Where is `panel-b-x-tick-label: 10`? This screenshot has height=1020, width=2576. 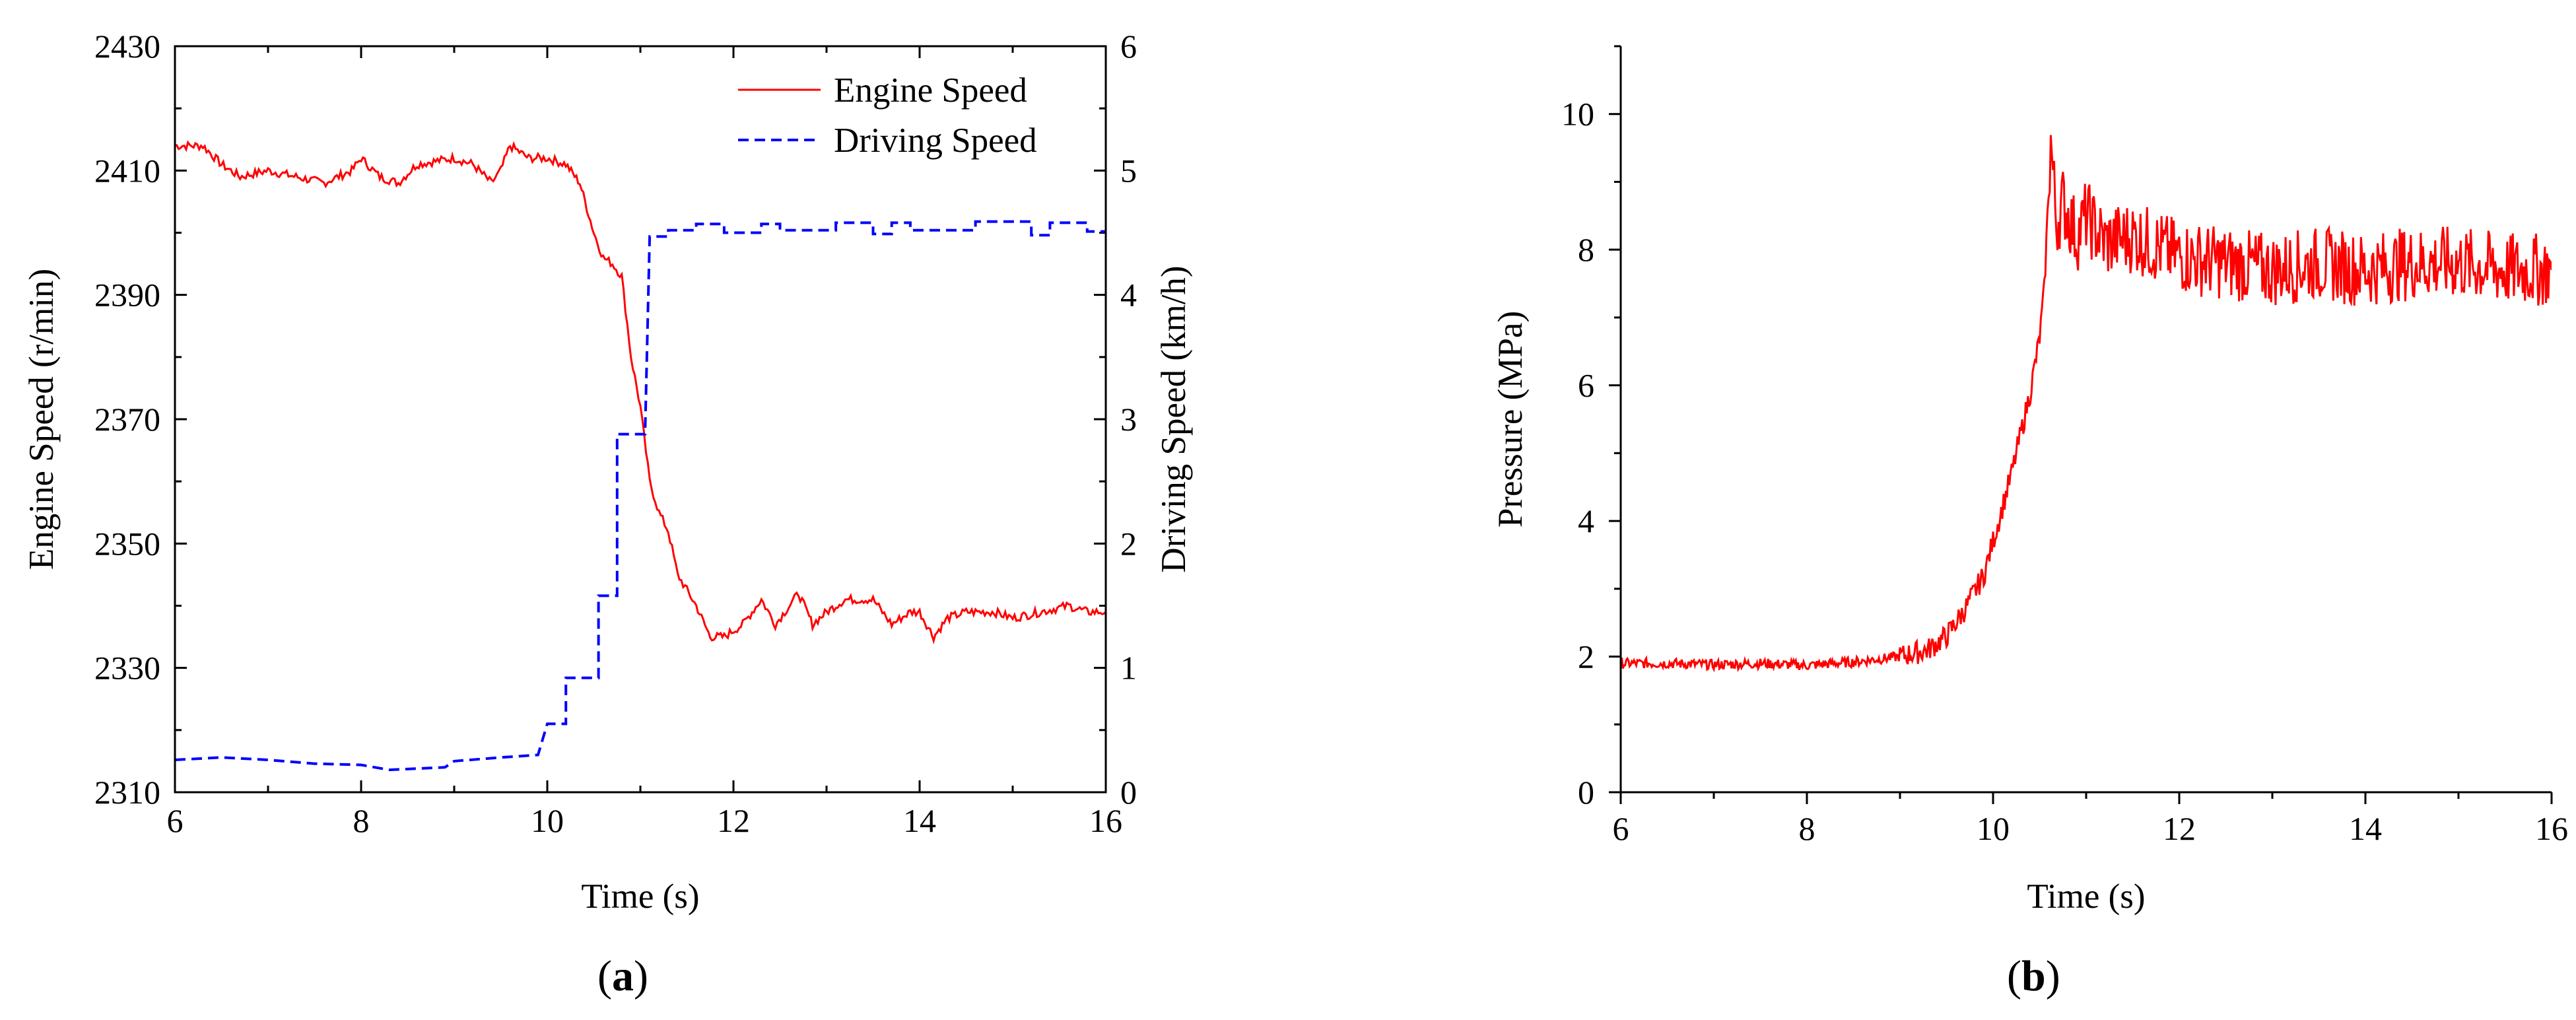 panel-b-x-tick-label: 10 is located at coordinates (1993, 828).